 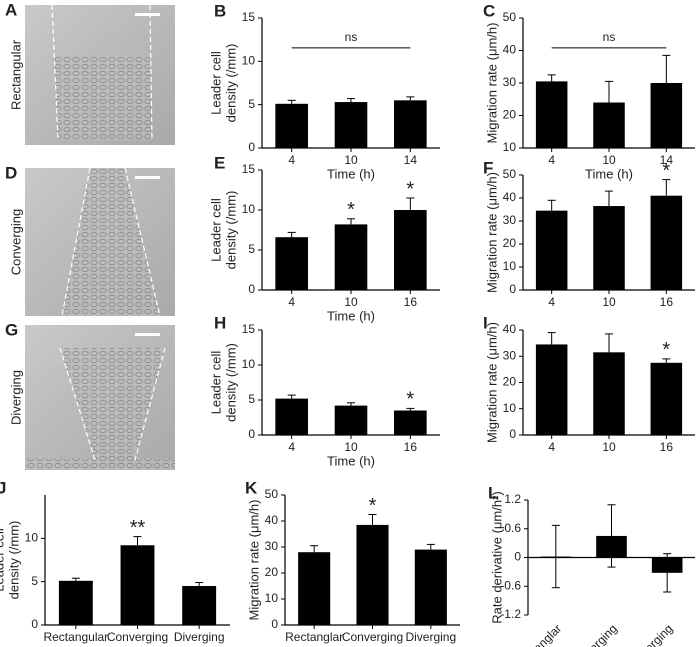 What do you see at coordinates (11, 9) in the screenshot?
I see `panel-letter: A` at bounding box center [11, 9].